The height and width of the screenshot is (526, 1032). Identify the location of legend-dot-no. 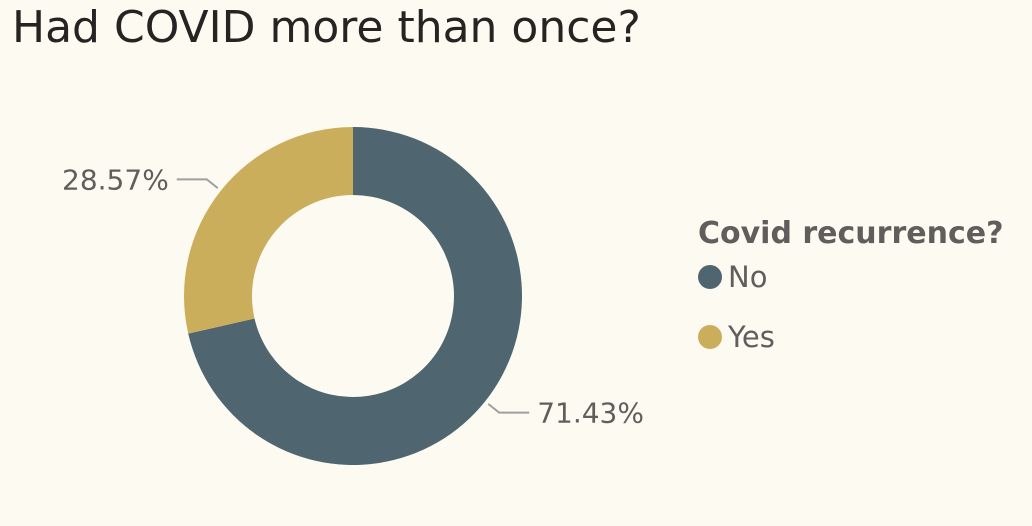
(710, 277).